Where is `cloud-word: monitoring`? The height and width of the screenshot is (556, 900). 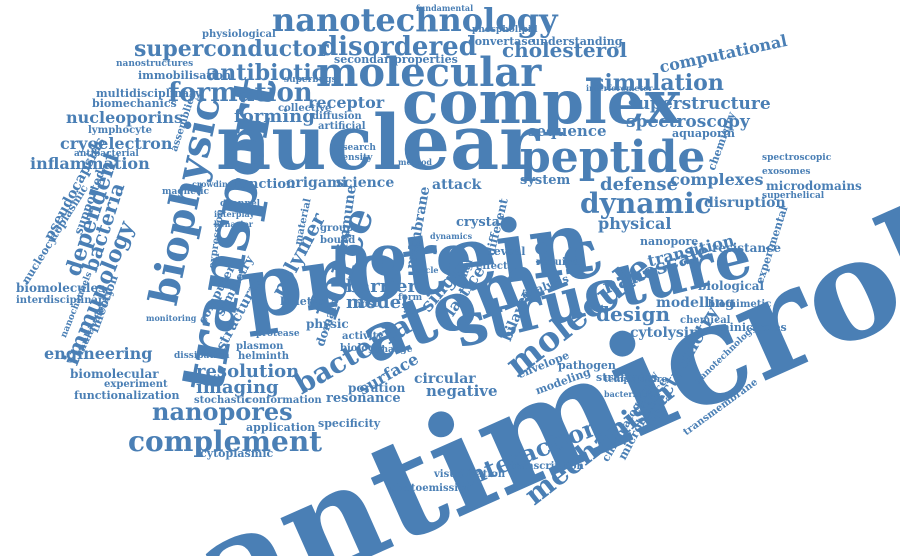 cloud-word: monitoring is located at coordinates (171, 318).